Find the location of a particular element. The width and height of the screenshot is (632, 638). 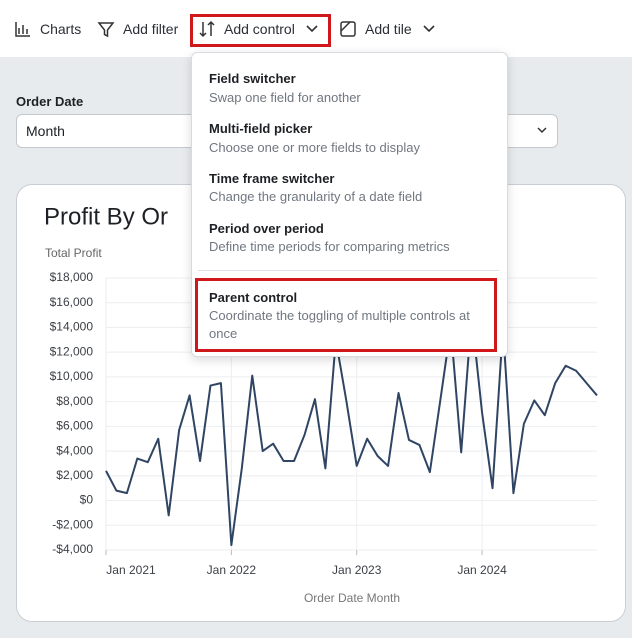

x-tick-label: Jan 2023 is located at coordinates (357, 570).